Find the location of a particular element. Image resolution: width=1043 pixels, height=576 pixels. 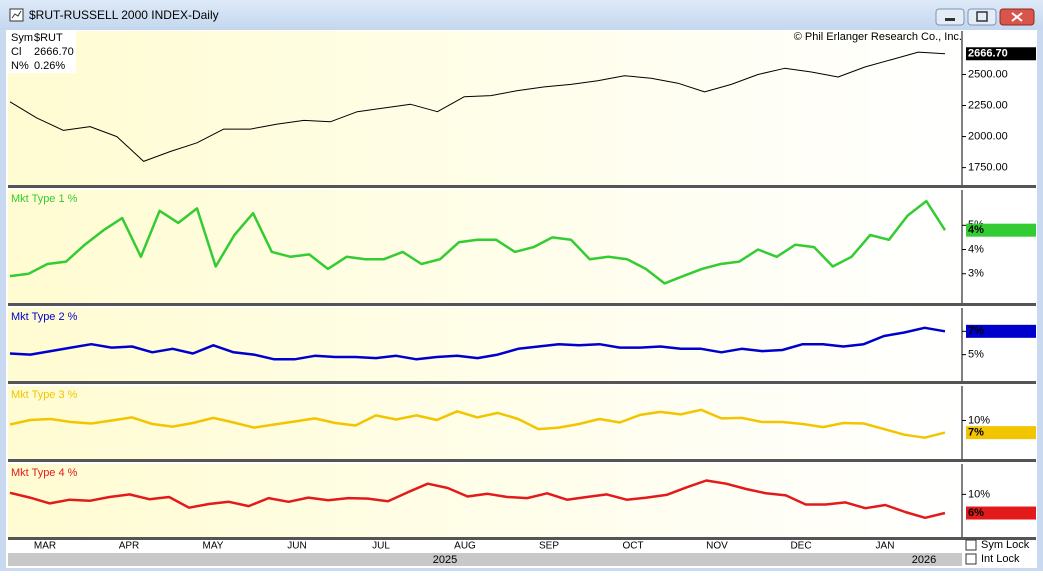

title-bar is located at coordinates (521, 15).